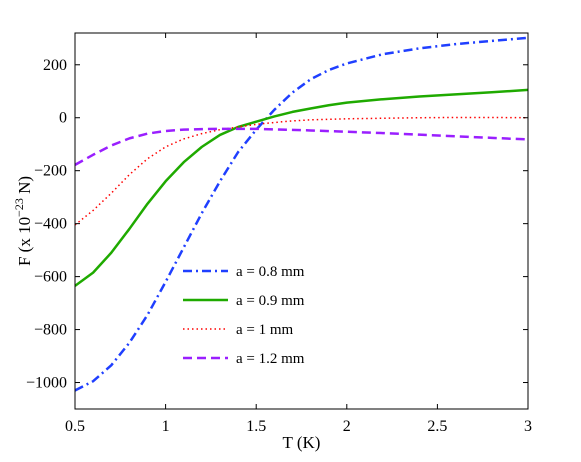  I want to click on y-tick-label: 0, so click(63, 118).